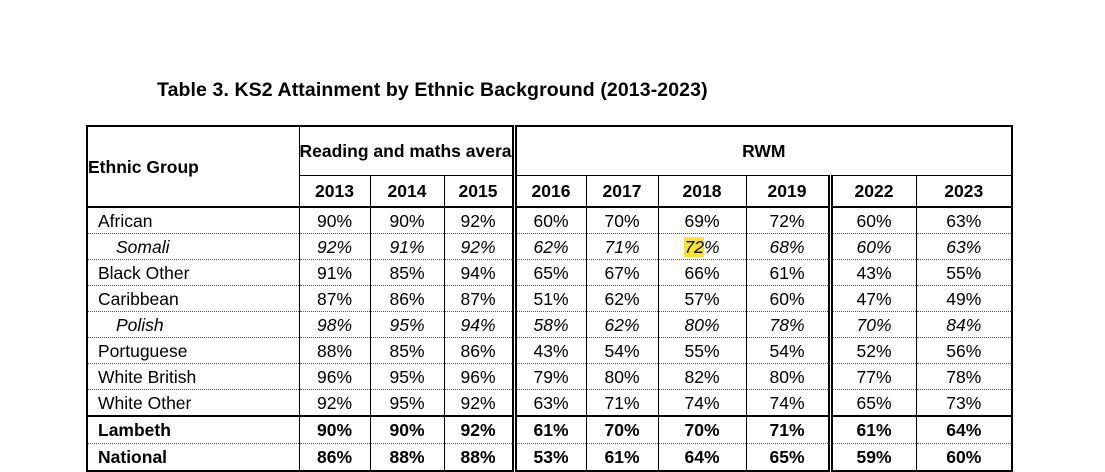 The height and width of the screenshot is (472, 1105). I want to click on row-label: White Other, so click(193, 403).